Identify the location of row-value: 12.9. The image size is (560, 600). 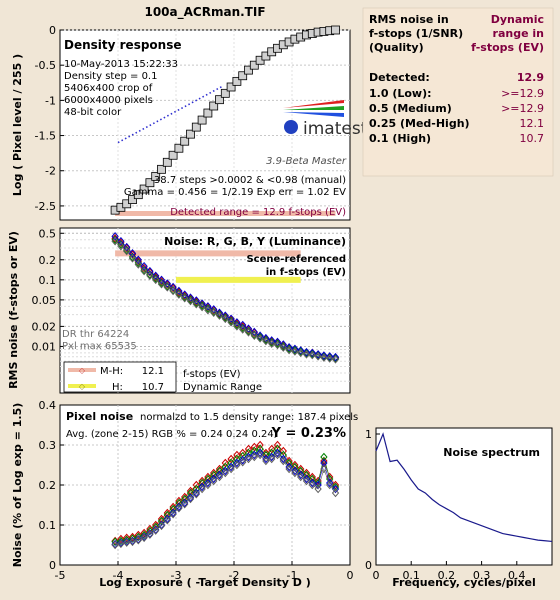
(530, 77).